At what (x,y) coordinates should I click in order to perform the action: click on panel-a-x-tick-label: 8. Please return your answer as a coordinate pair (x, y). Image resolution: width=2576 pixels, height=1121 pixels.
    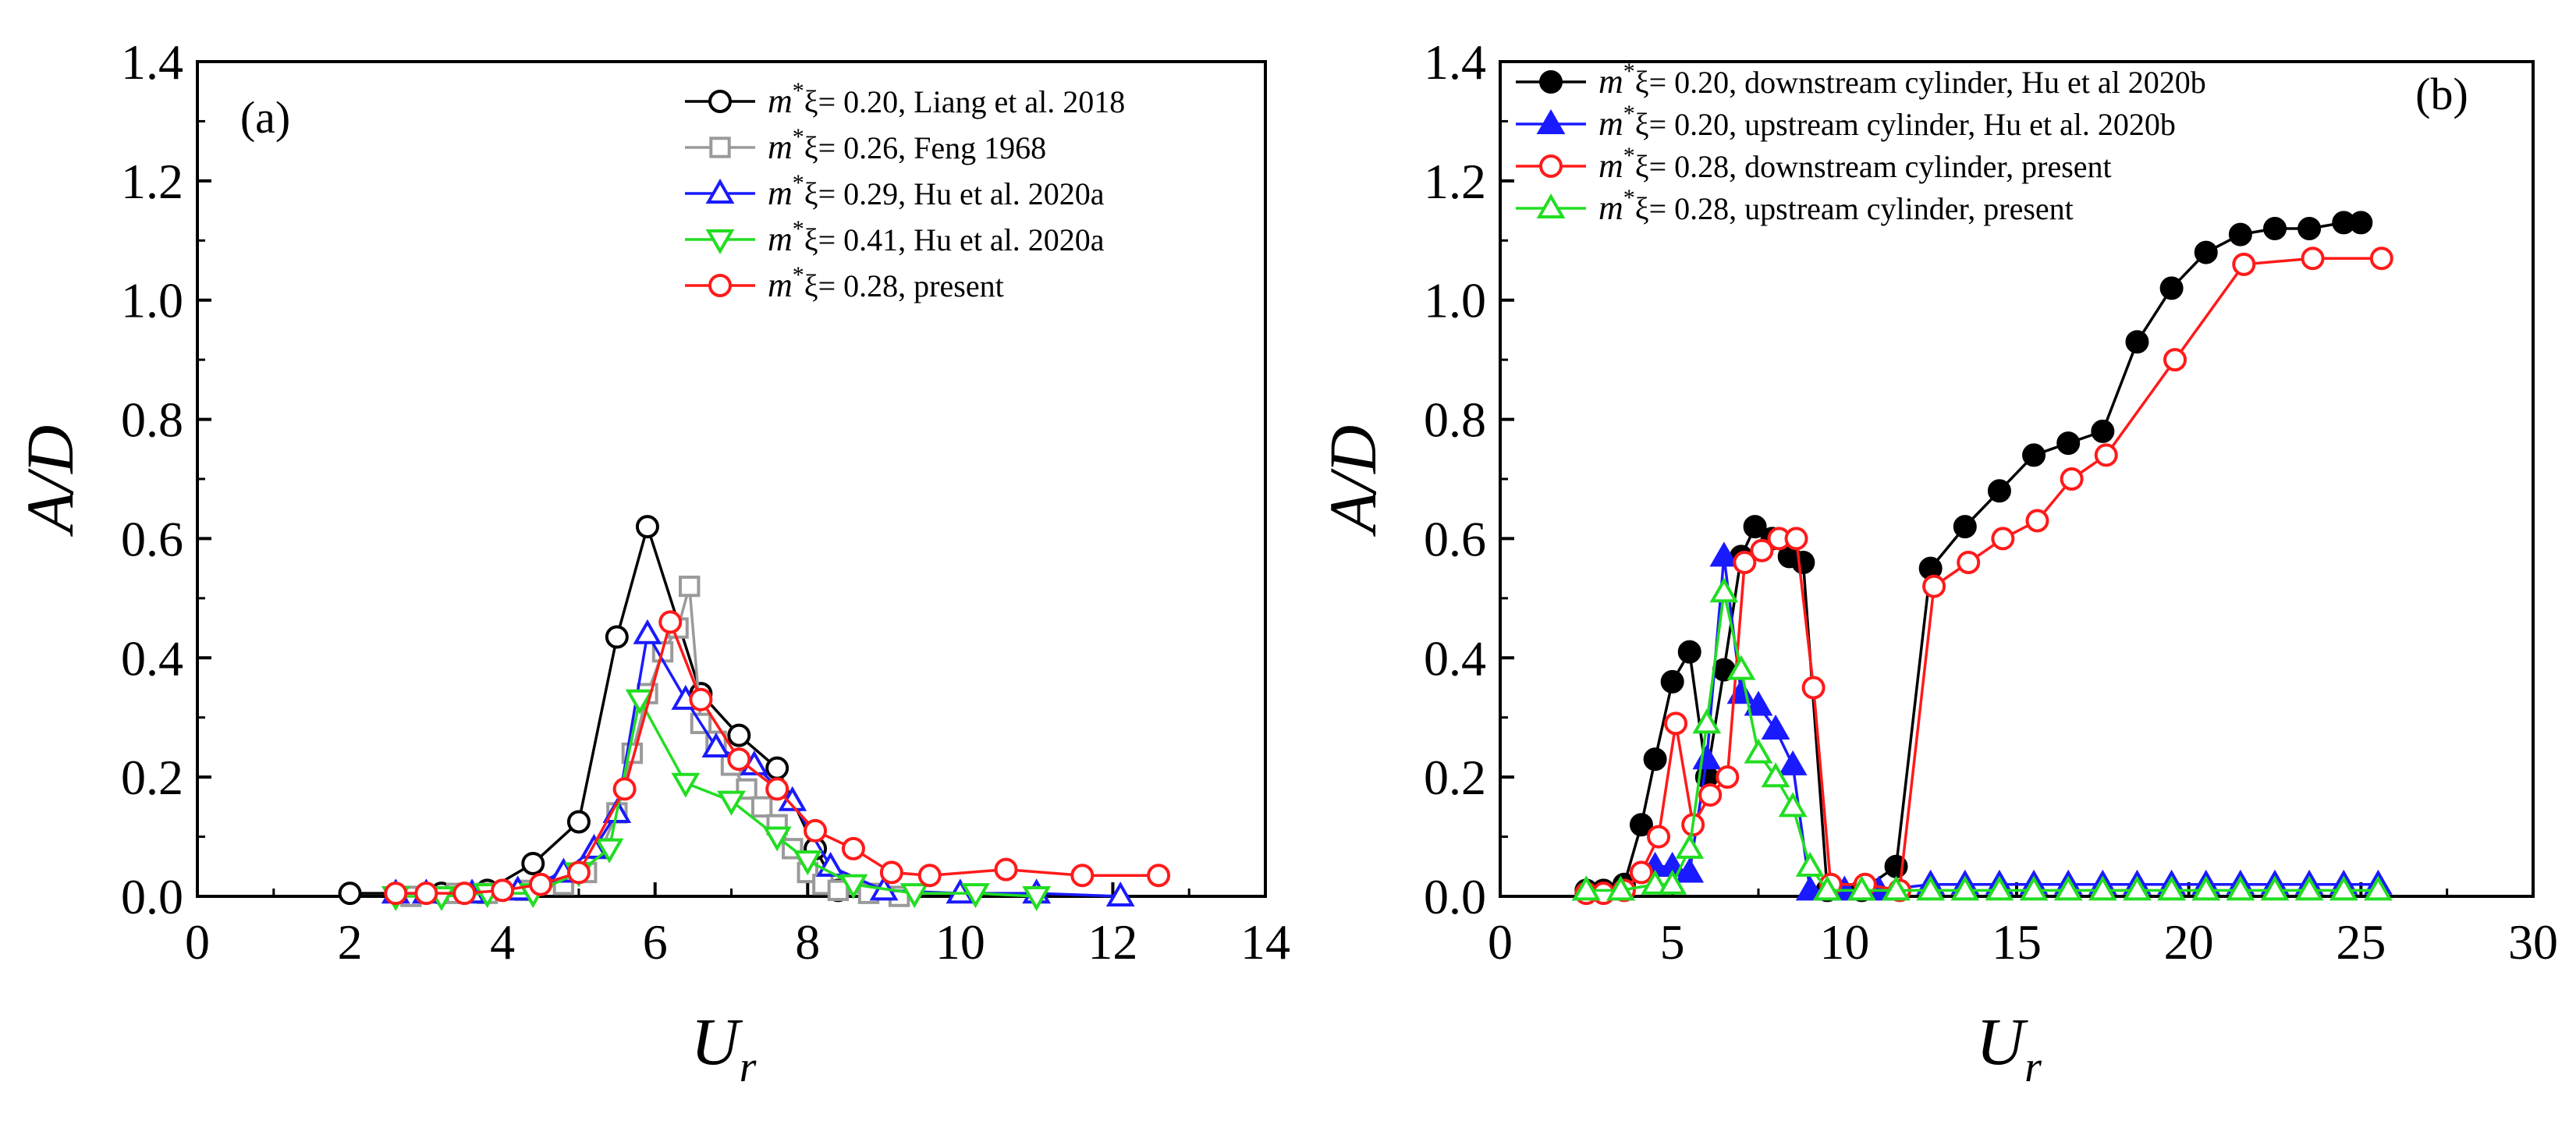
    Looking at the image, I should click on (807, 942).